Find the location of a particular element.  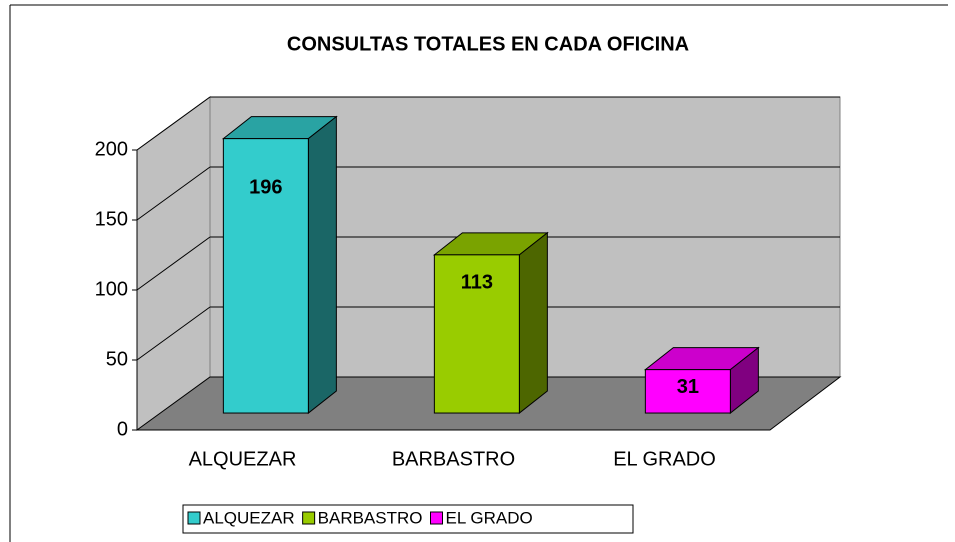

y-tick-label: 150 is located at coordinates (111, 219).